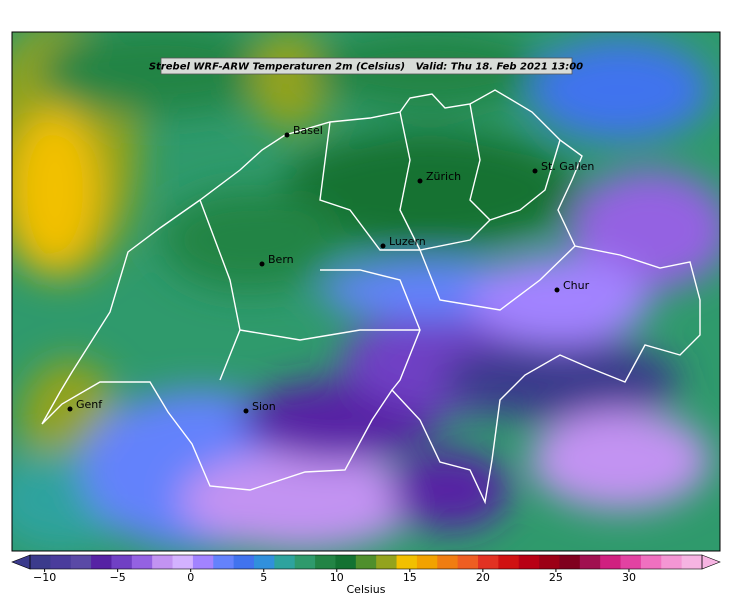 The height and width of the screenshot is (604, 733). Describe the element at coordinates (366, 589) in the screenshot. I see `colorbar-label: Celsius` at that location.